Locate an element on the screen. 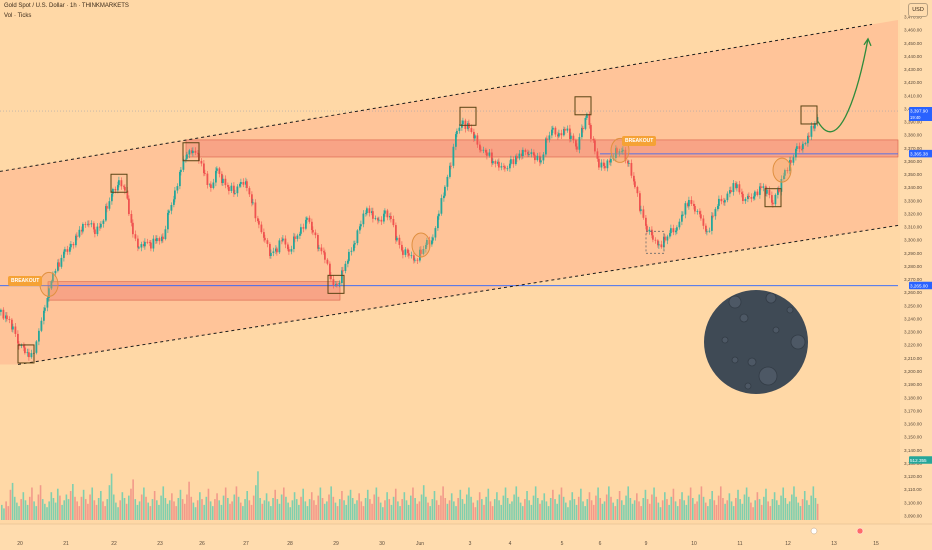 The image size is (932, 550). price-tick-label: 3,210.00 is located at coordinates (913, 358).